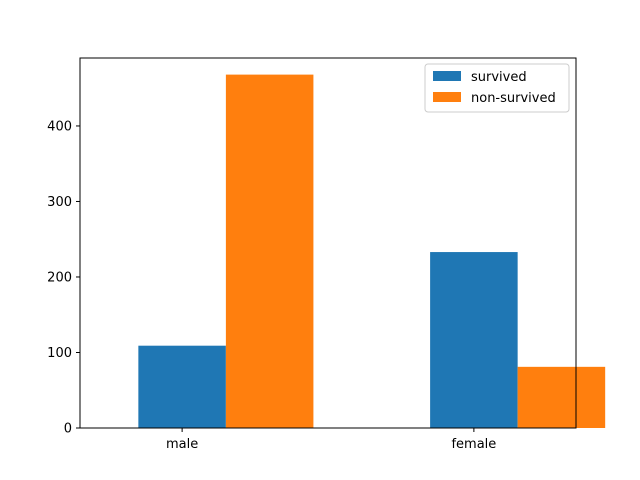 The width and height of the screenshot is (640, 480). I want to click on y-tick-label: 100, so click(59, 353).